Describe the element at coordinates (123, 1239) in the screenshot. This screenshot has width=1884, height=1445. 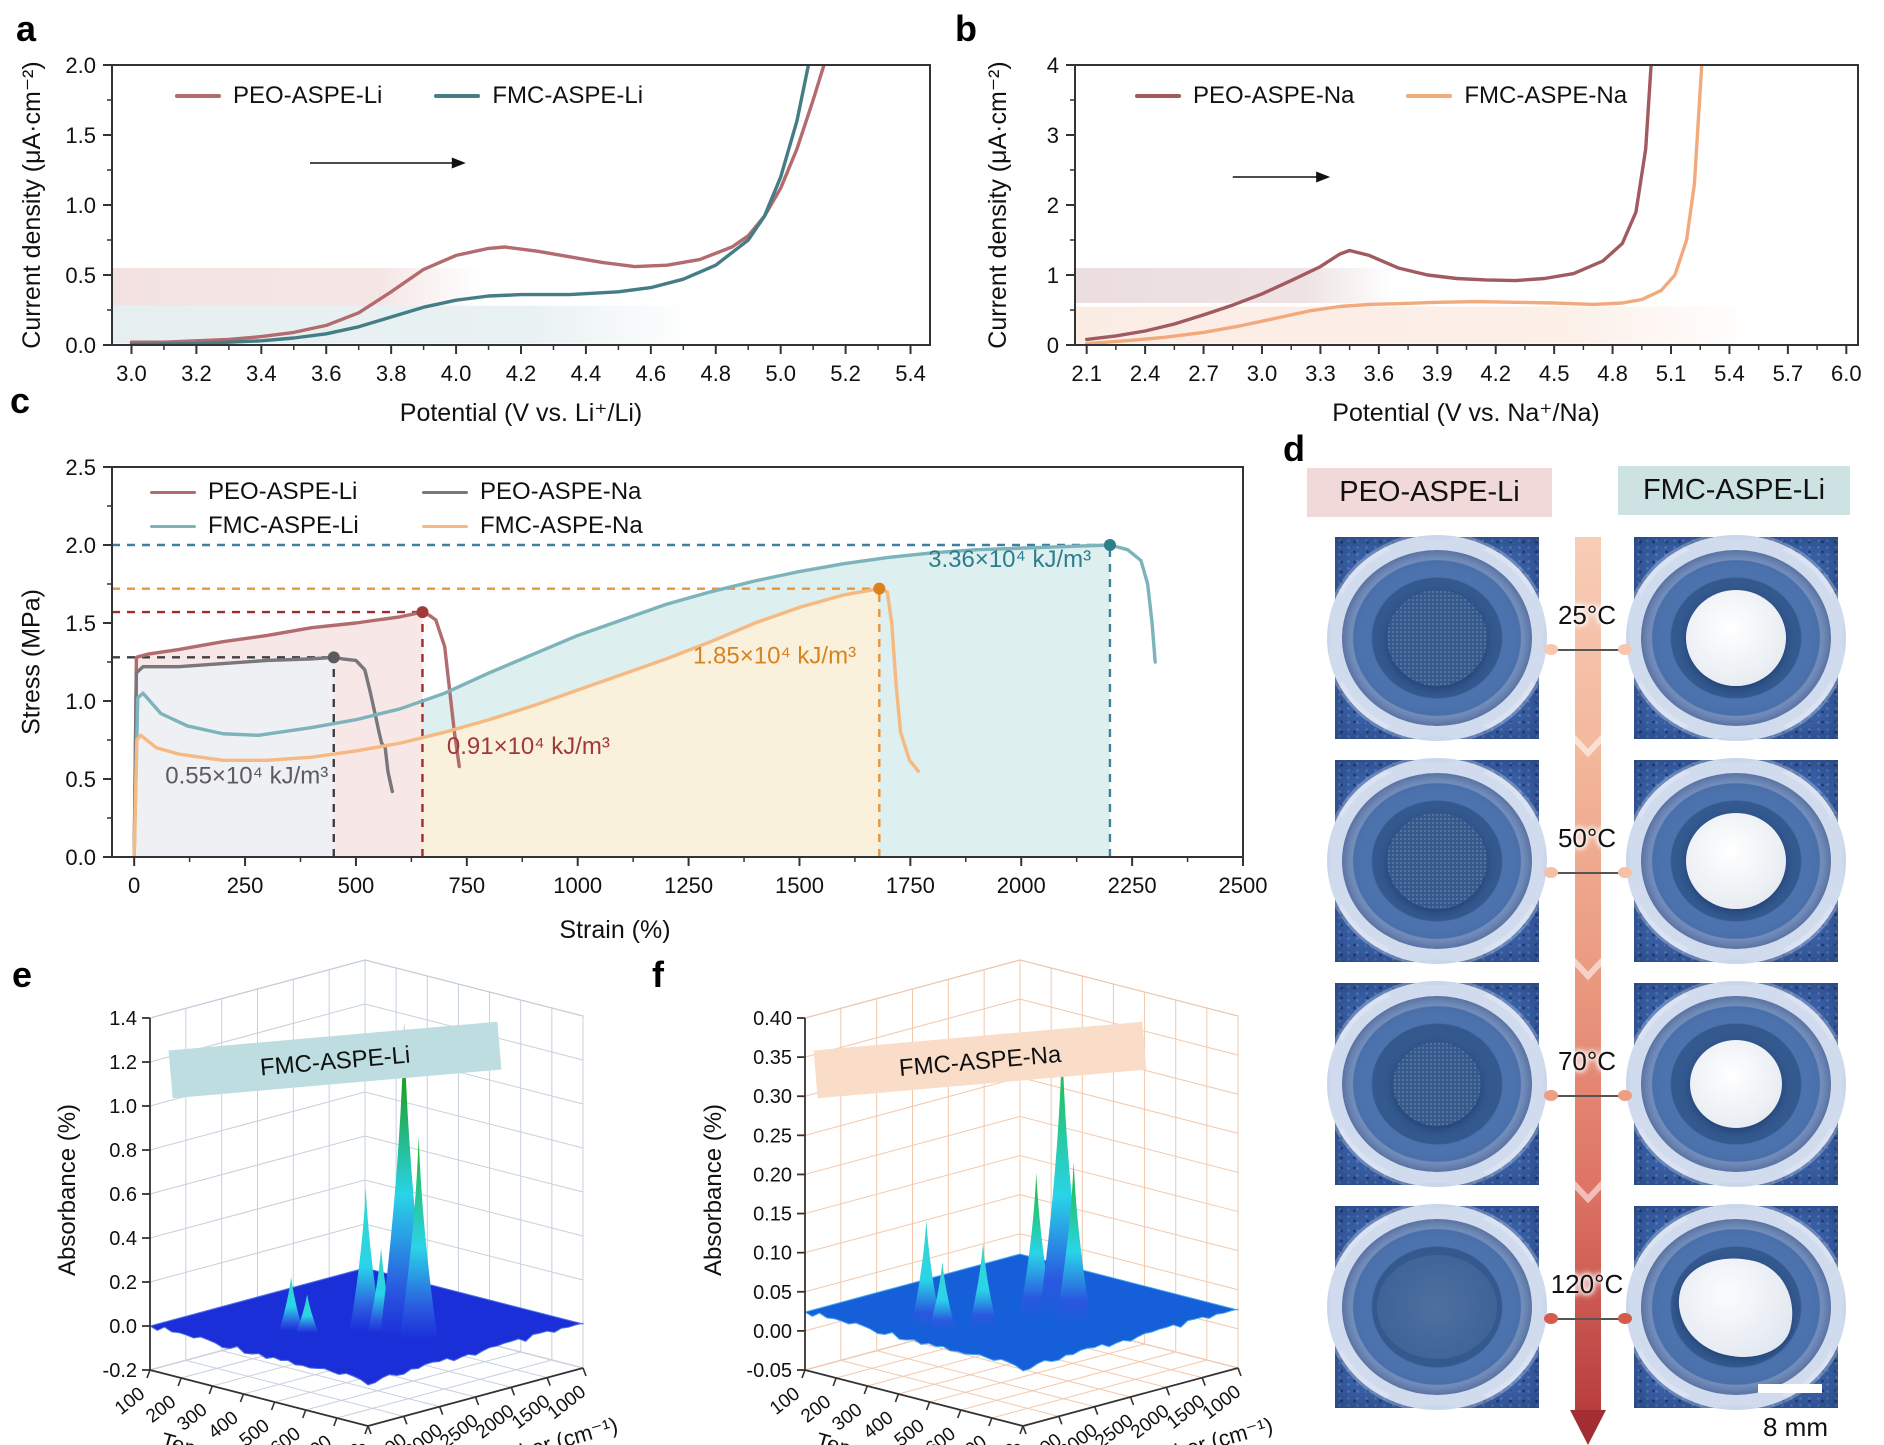
I see `z-tick-label: 0.4` at that location.